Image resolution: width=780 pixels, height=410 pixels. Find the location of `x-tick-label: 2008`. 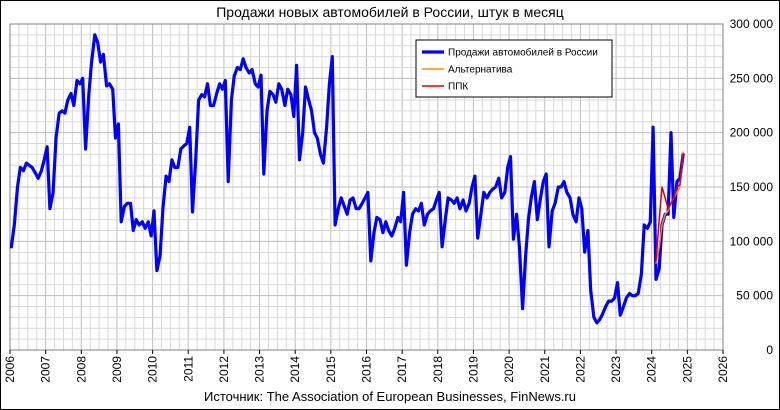

x-tick-label: 2008 is located at coordinates (81, 369).